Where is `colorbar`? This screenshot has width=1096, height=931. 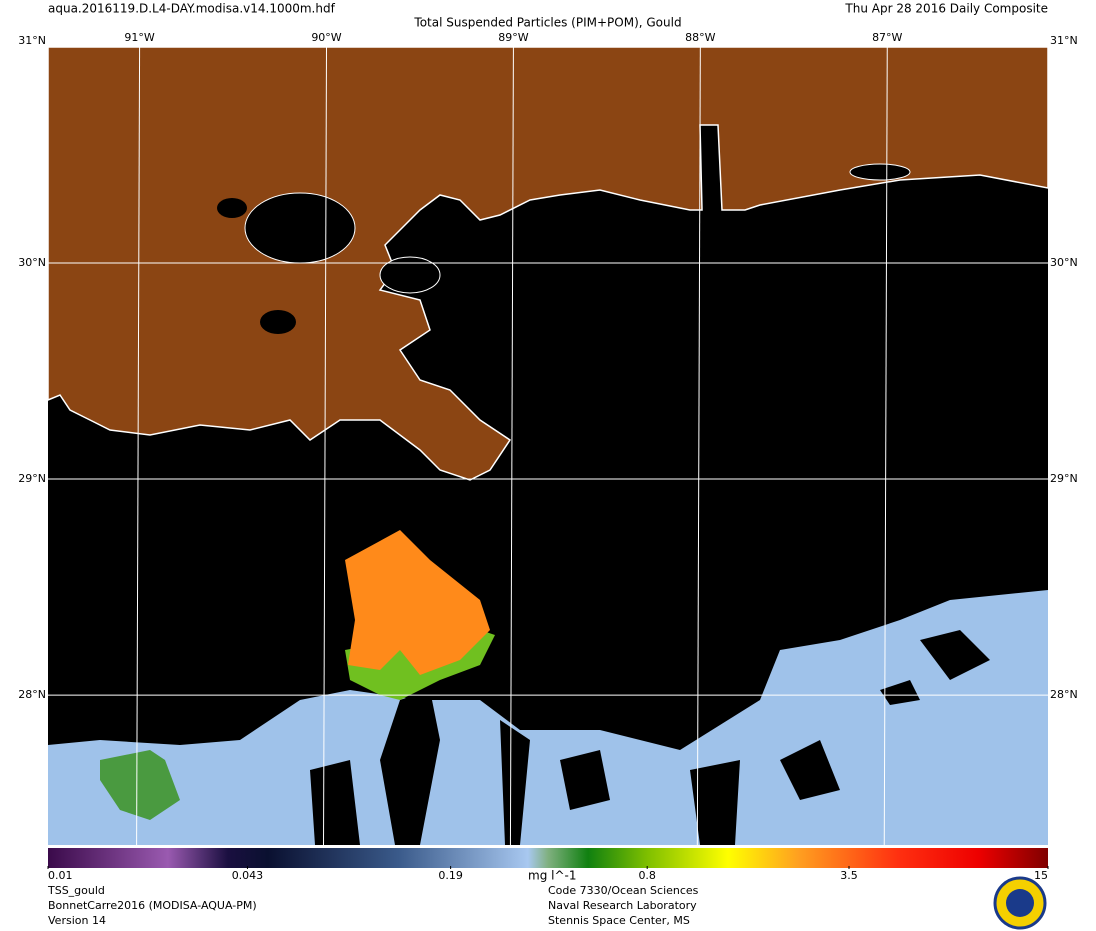 colorbar is located at coordinates (548, 858).